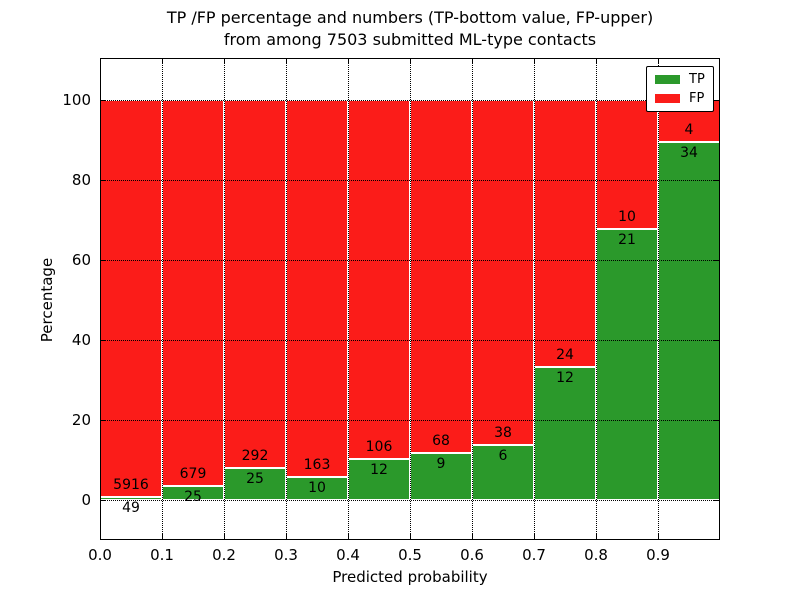 The height and width of the screenshot is (600, 800). I want to click on tp-count-label: 21, so click(627, 240).